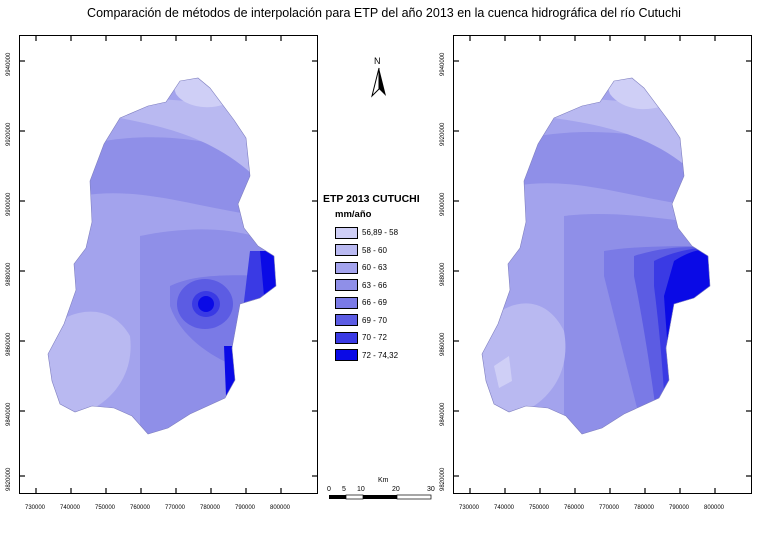 This screenshot has height=543, width=768. What do you see at coordinates (389, 286) in the screenshot?
I see `legend-item: 63 - 66` at bounding box center [389, 286].